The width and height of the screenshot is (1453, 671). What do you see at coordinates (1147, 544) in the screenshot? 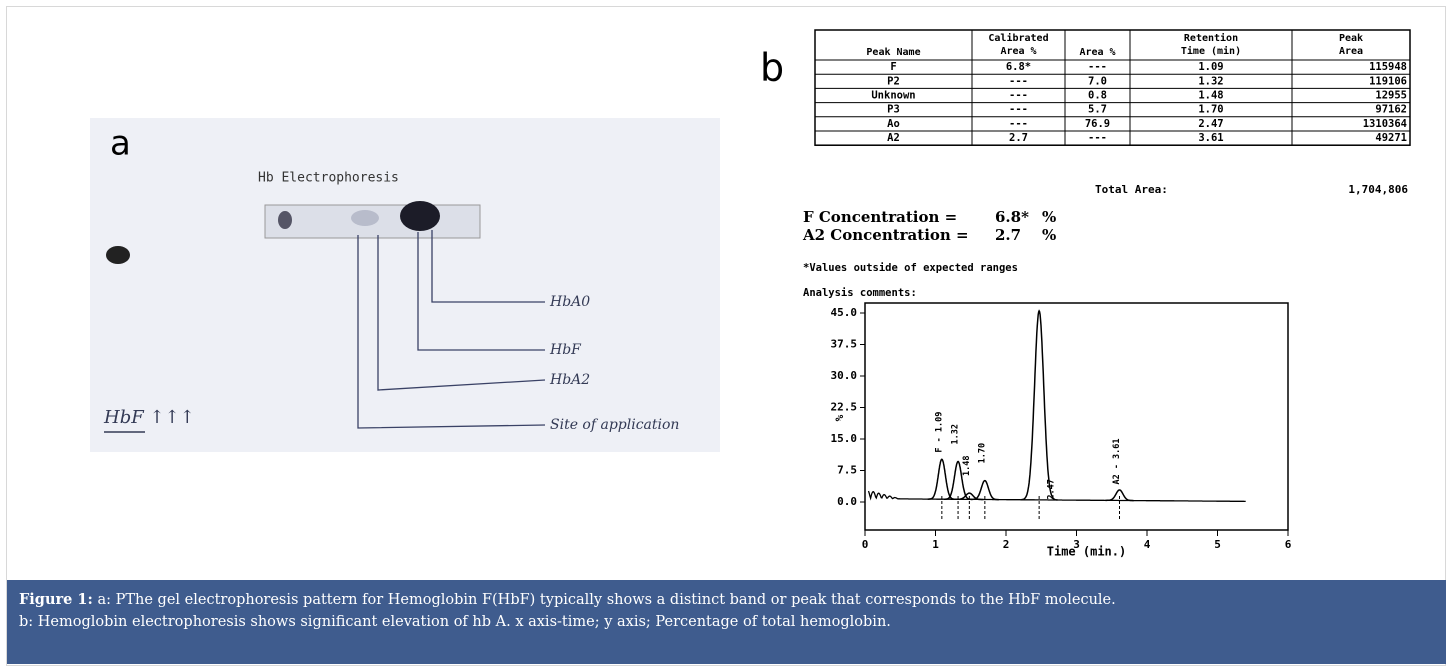
I see `x-tick-label: 4` at bounding box center [1147, 544].